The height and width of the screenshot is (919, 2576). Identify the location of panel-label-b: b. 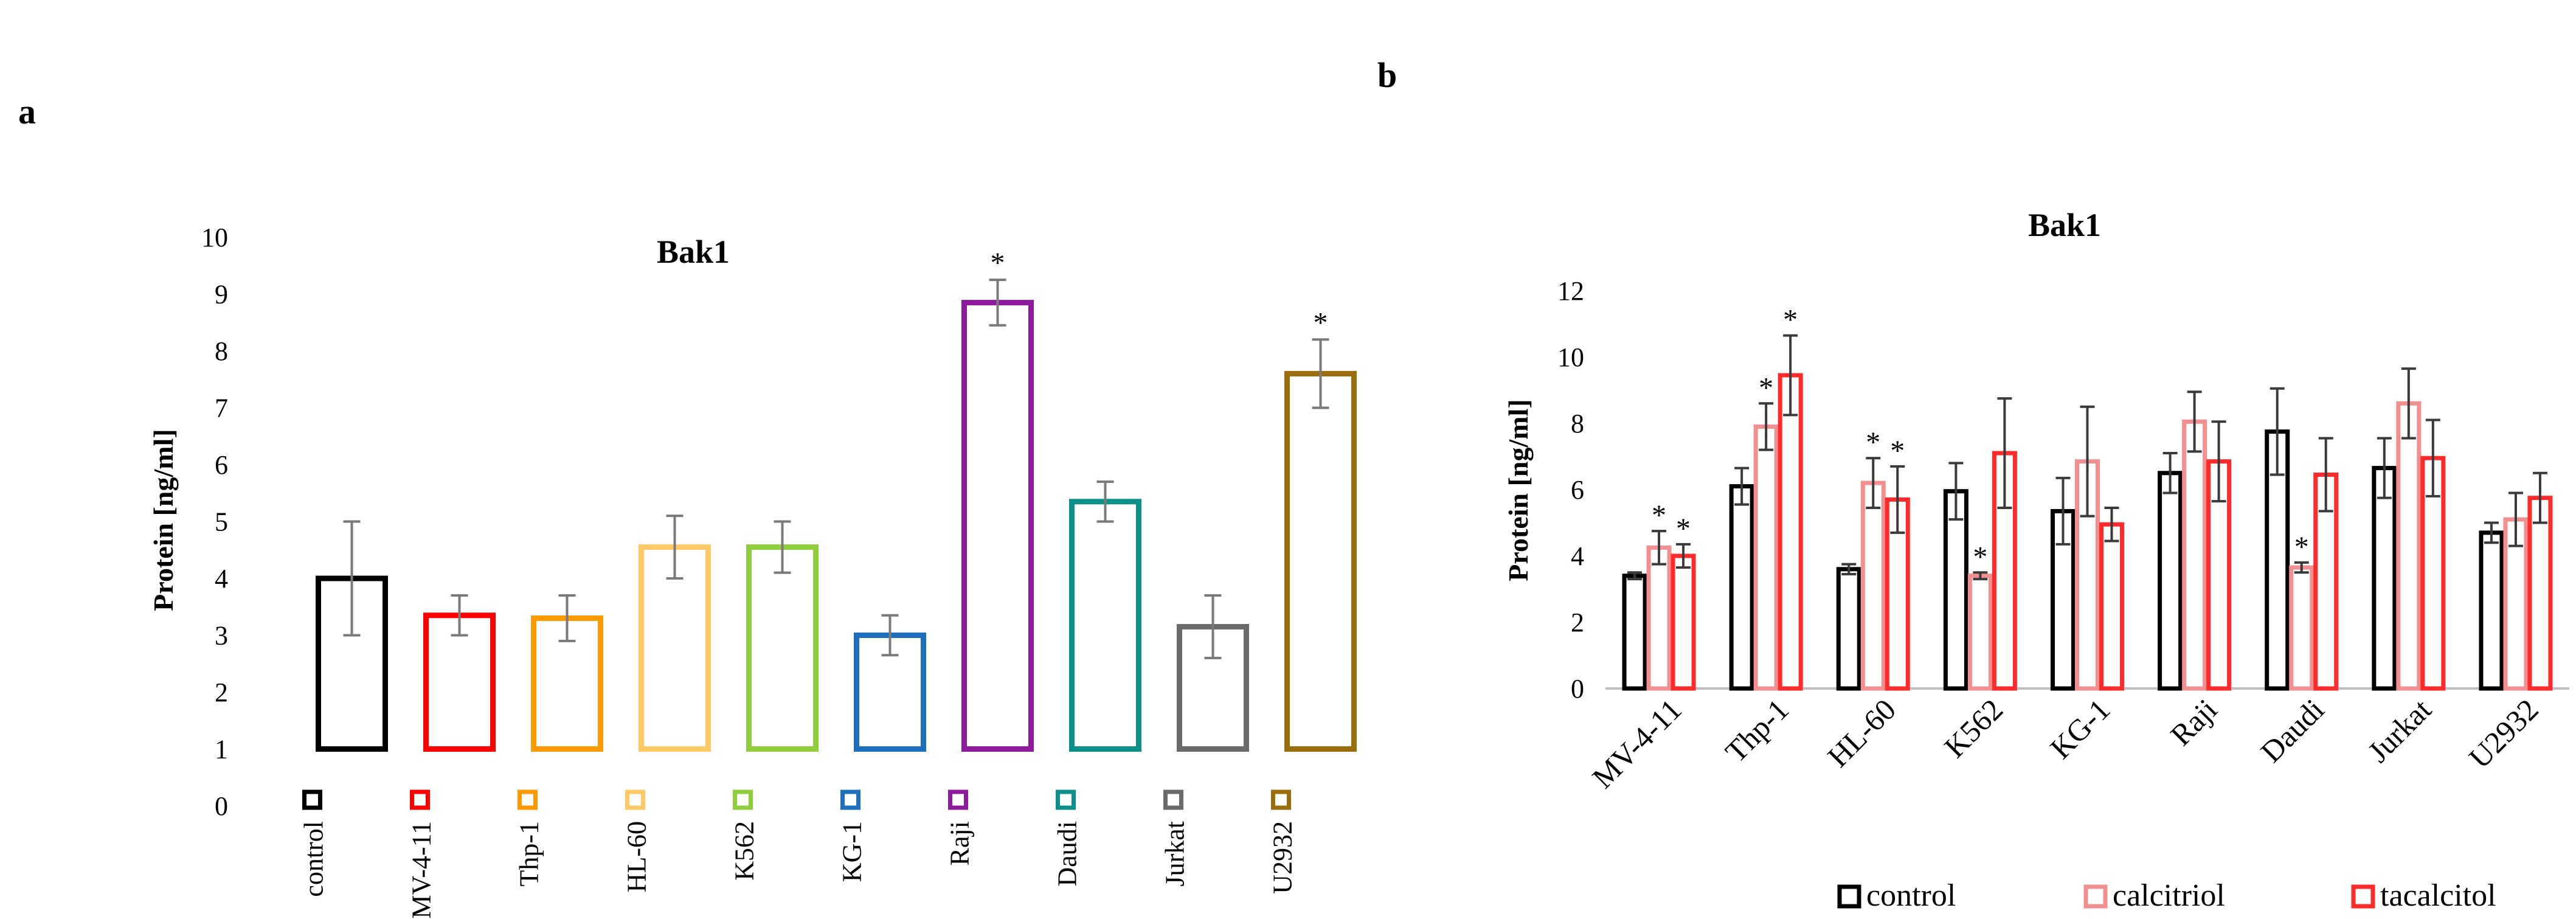
(1387, 75).